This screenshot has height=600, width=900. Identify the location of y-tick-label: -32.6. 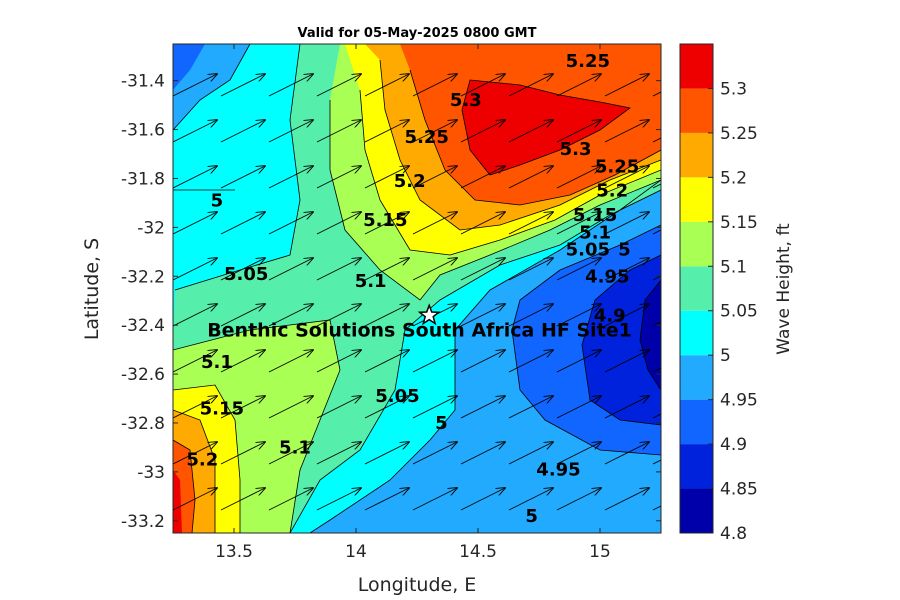
(143, 375).